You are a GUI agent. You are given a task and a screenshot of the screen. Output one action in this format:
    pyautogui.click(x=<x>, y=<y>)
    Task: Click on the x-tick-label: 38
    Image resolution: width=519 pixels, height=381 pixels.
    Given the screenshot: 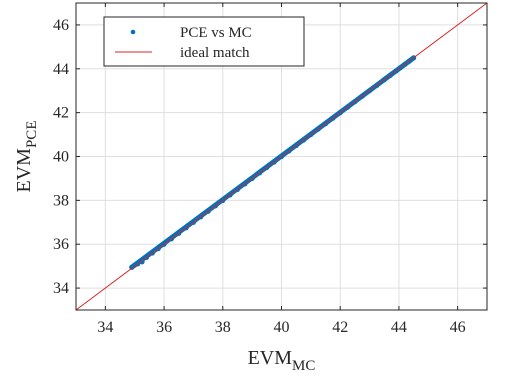 What is the action you would take?
    pyautogui.click(x=223, y=327)
    